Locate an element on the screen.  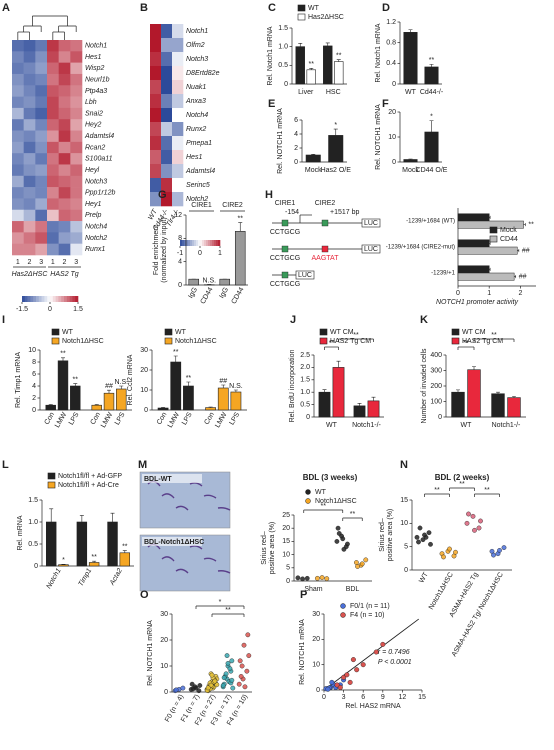
cire-label: CIRE2 is located at coordinates (325, 203).